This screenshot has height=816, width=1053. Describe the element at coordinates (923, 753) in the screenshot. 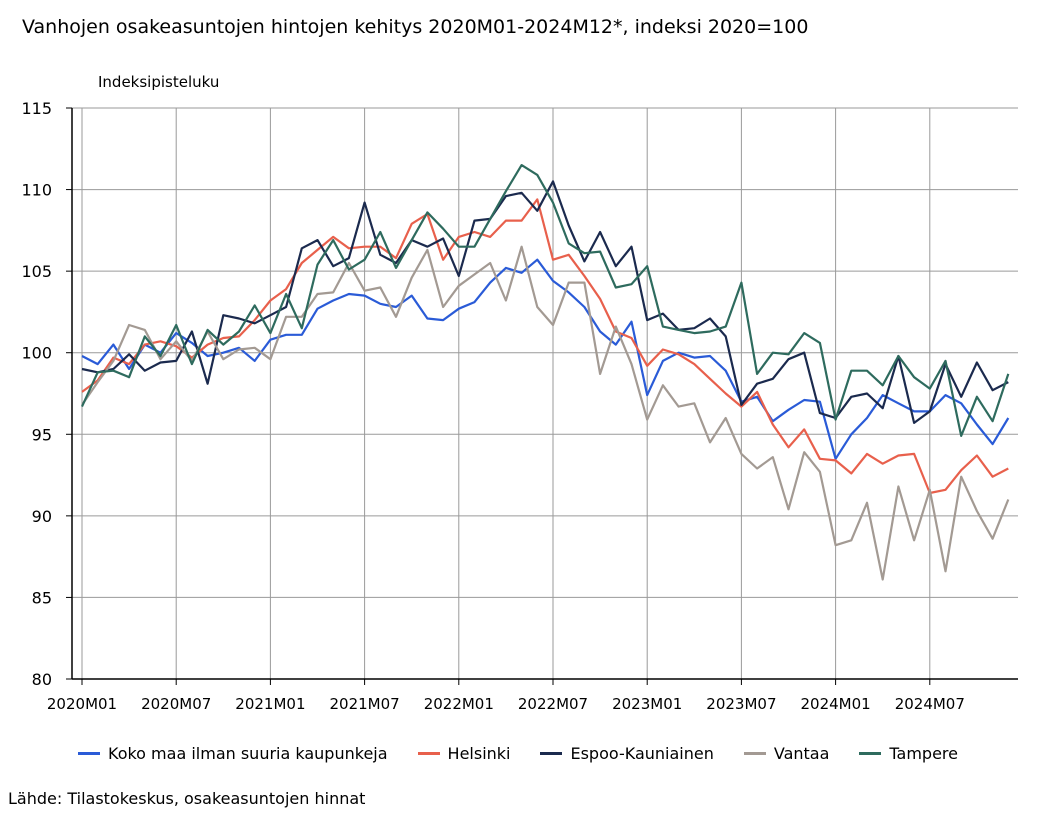

I see `legend-label: Tampere` at that location.